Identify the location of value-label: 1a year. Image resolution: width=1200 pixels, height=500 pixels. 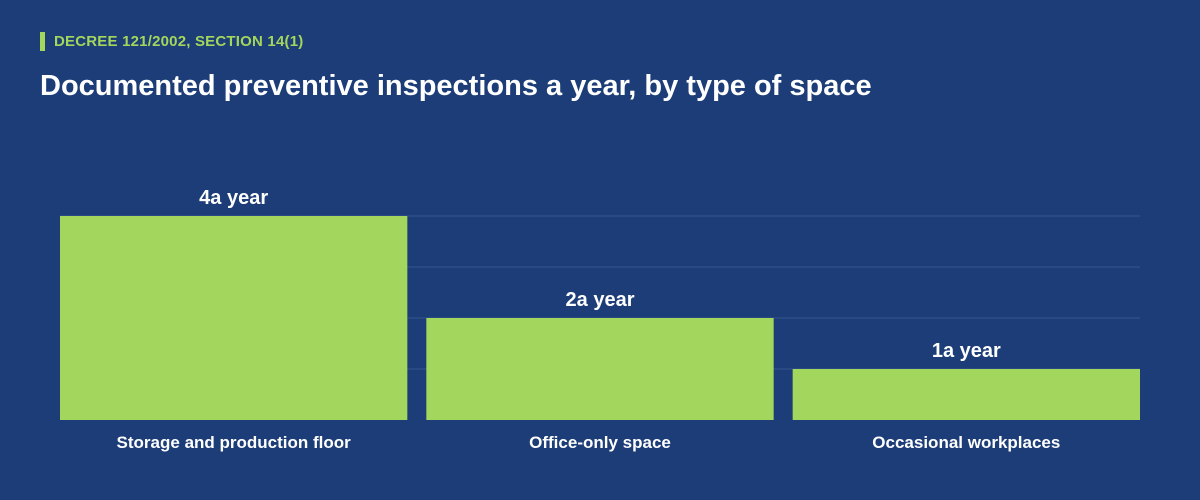
(966, 351).